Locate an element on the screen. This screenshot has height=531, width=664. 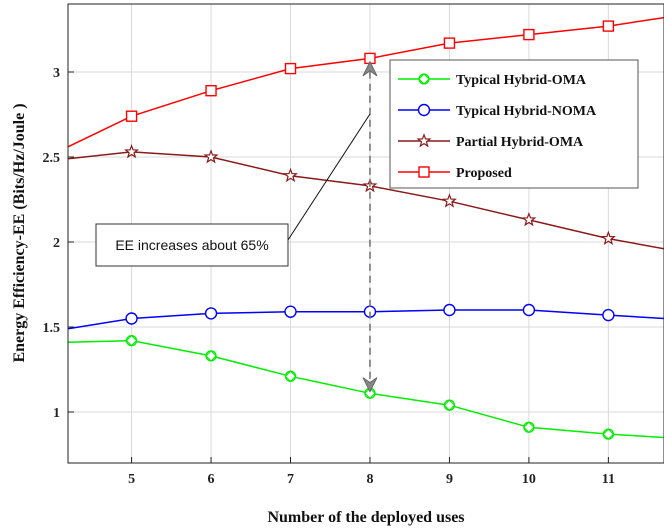
legend-item: Proposed is located at coordinates (455, 173).